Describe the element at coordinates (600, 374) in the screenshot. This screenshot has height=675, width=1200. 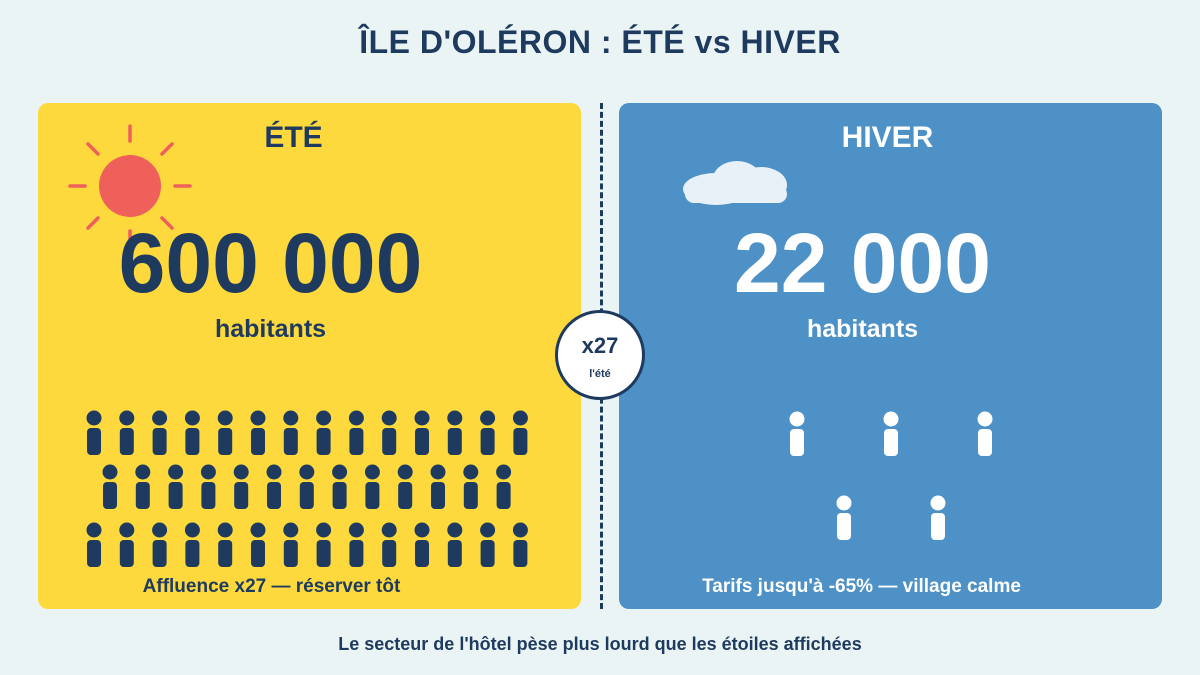
I see `ratio-note: l'été` at that location.